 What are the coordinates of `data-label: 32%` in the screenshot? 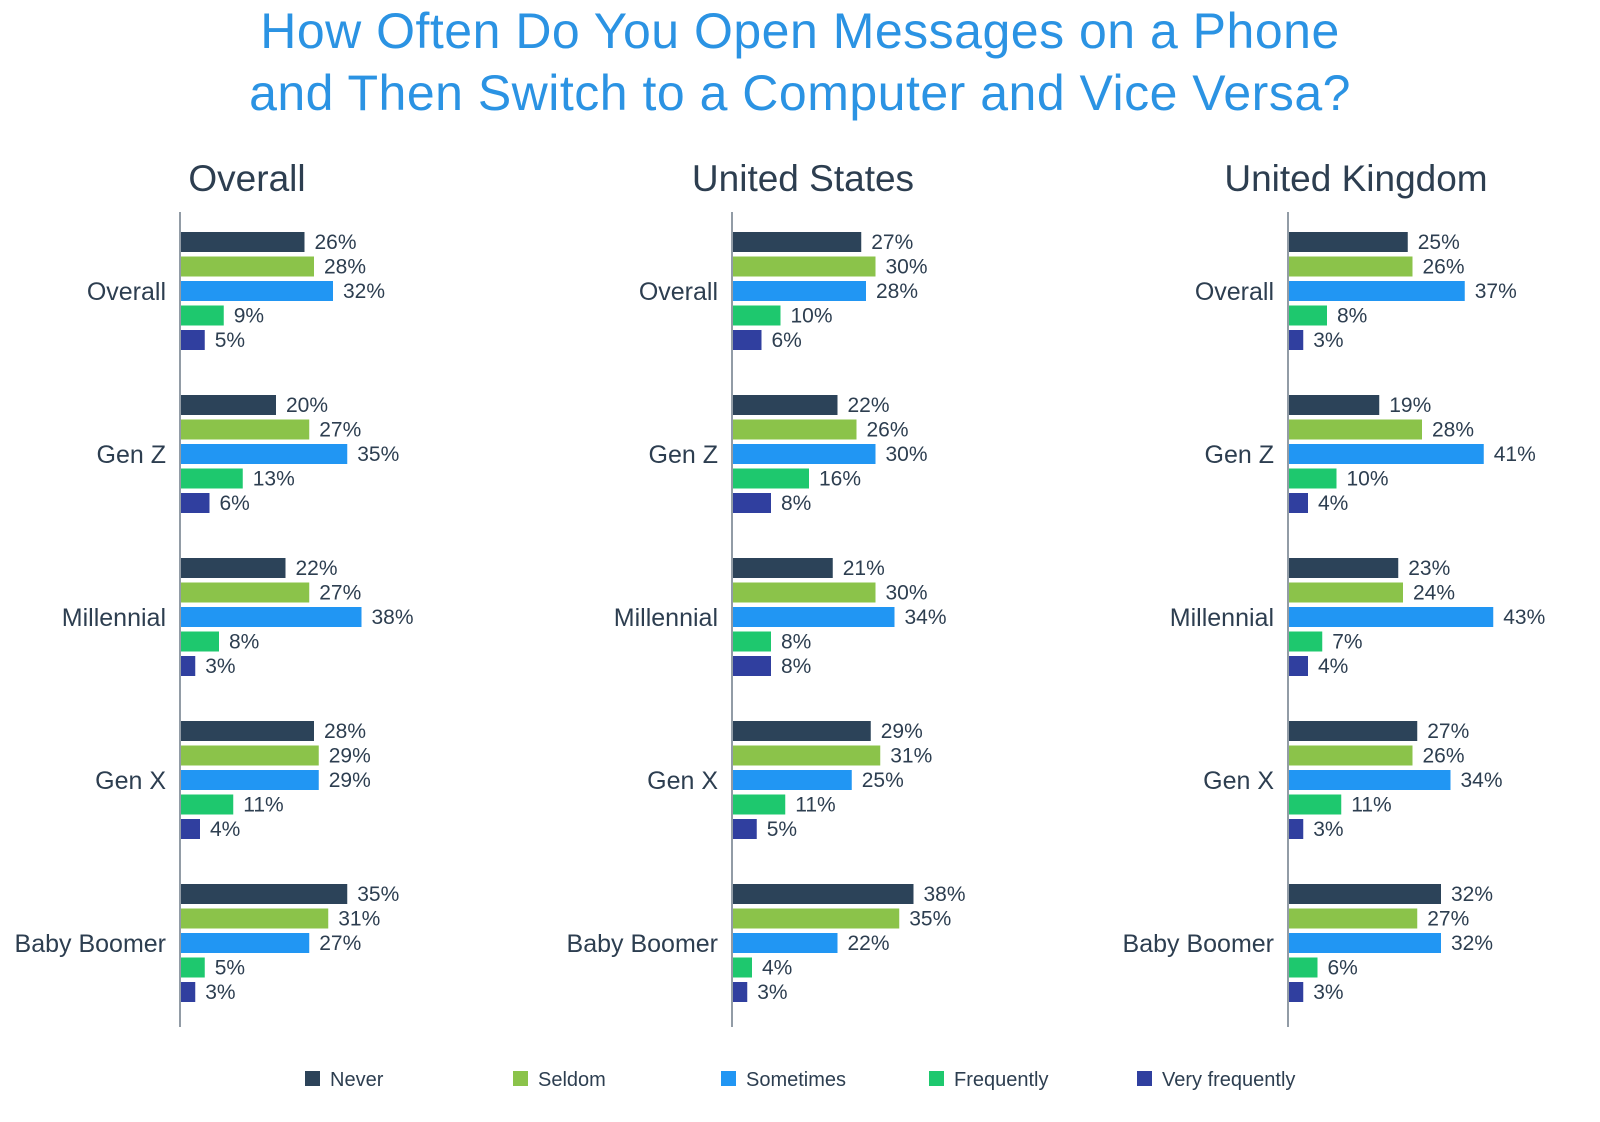 It's located at (364, 291).